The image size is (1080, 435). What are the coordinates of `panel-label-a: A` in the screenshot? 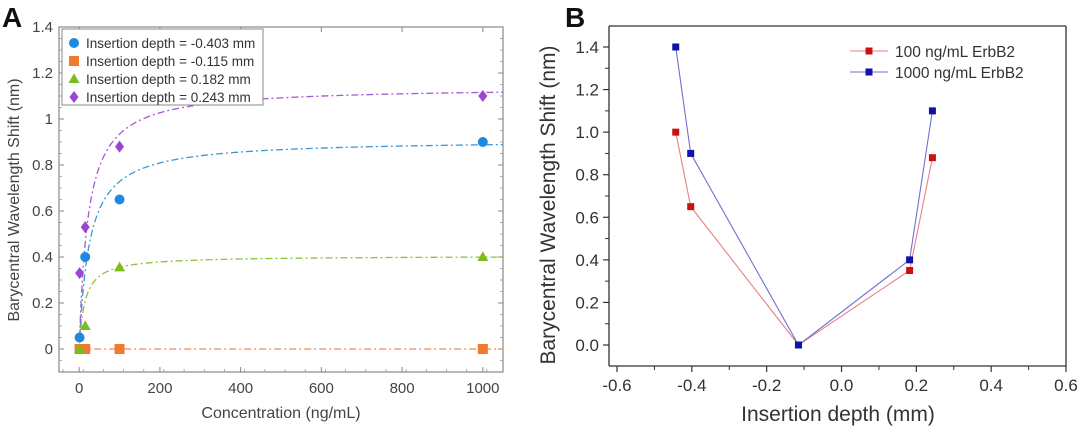 It's located at (12, 17).